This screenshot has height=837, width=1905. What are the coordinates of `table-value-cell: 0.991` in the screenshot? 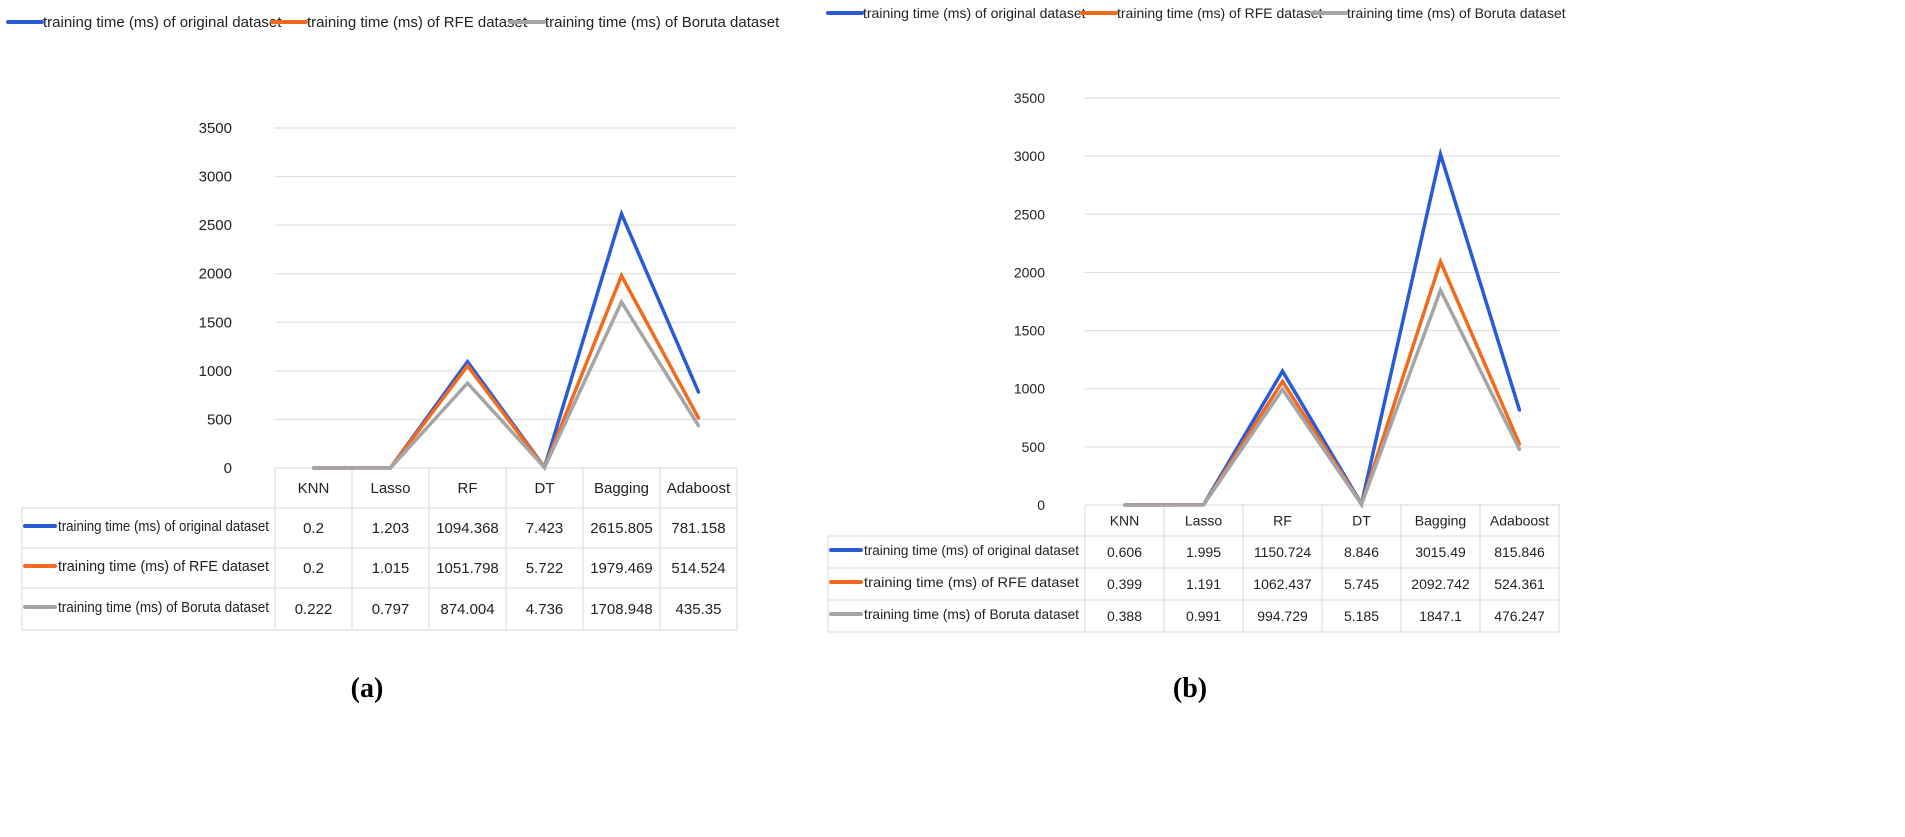 It's located at (1203, 616).